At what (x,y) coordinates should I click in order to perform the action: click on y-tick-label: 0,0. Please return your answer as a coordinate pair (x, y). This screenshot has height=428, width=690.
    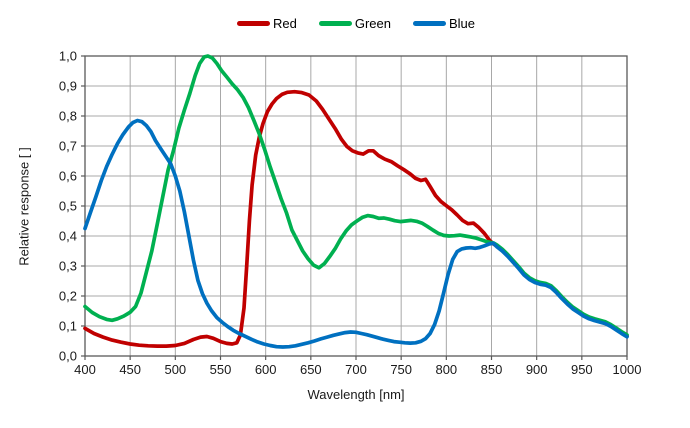
    Looking at the image, I should click on (68, 356).